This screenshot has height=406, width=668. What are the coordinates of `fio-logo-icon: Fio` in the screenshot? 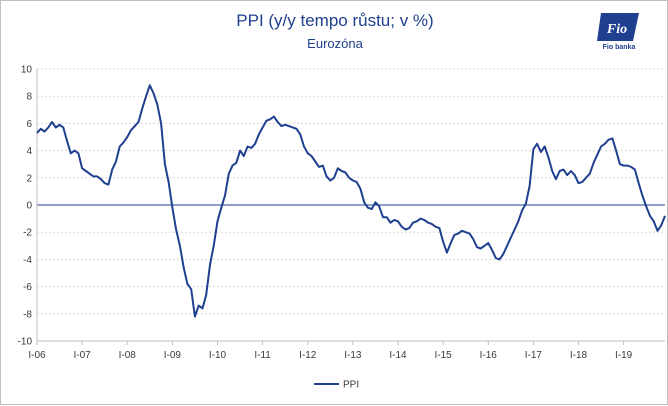 It's located at (618, 27).